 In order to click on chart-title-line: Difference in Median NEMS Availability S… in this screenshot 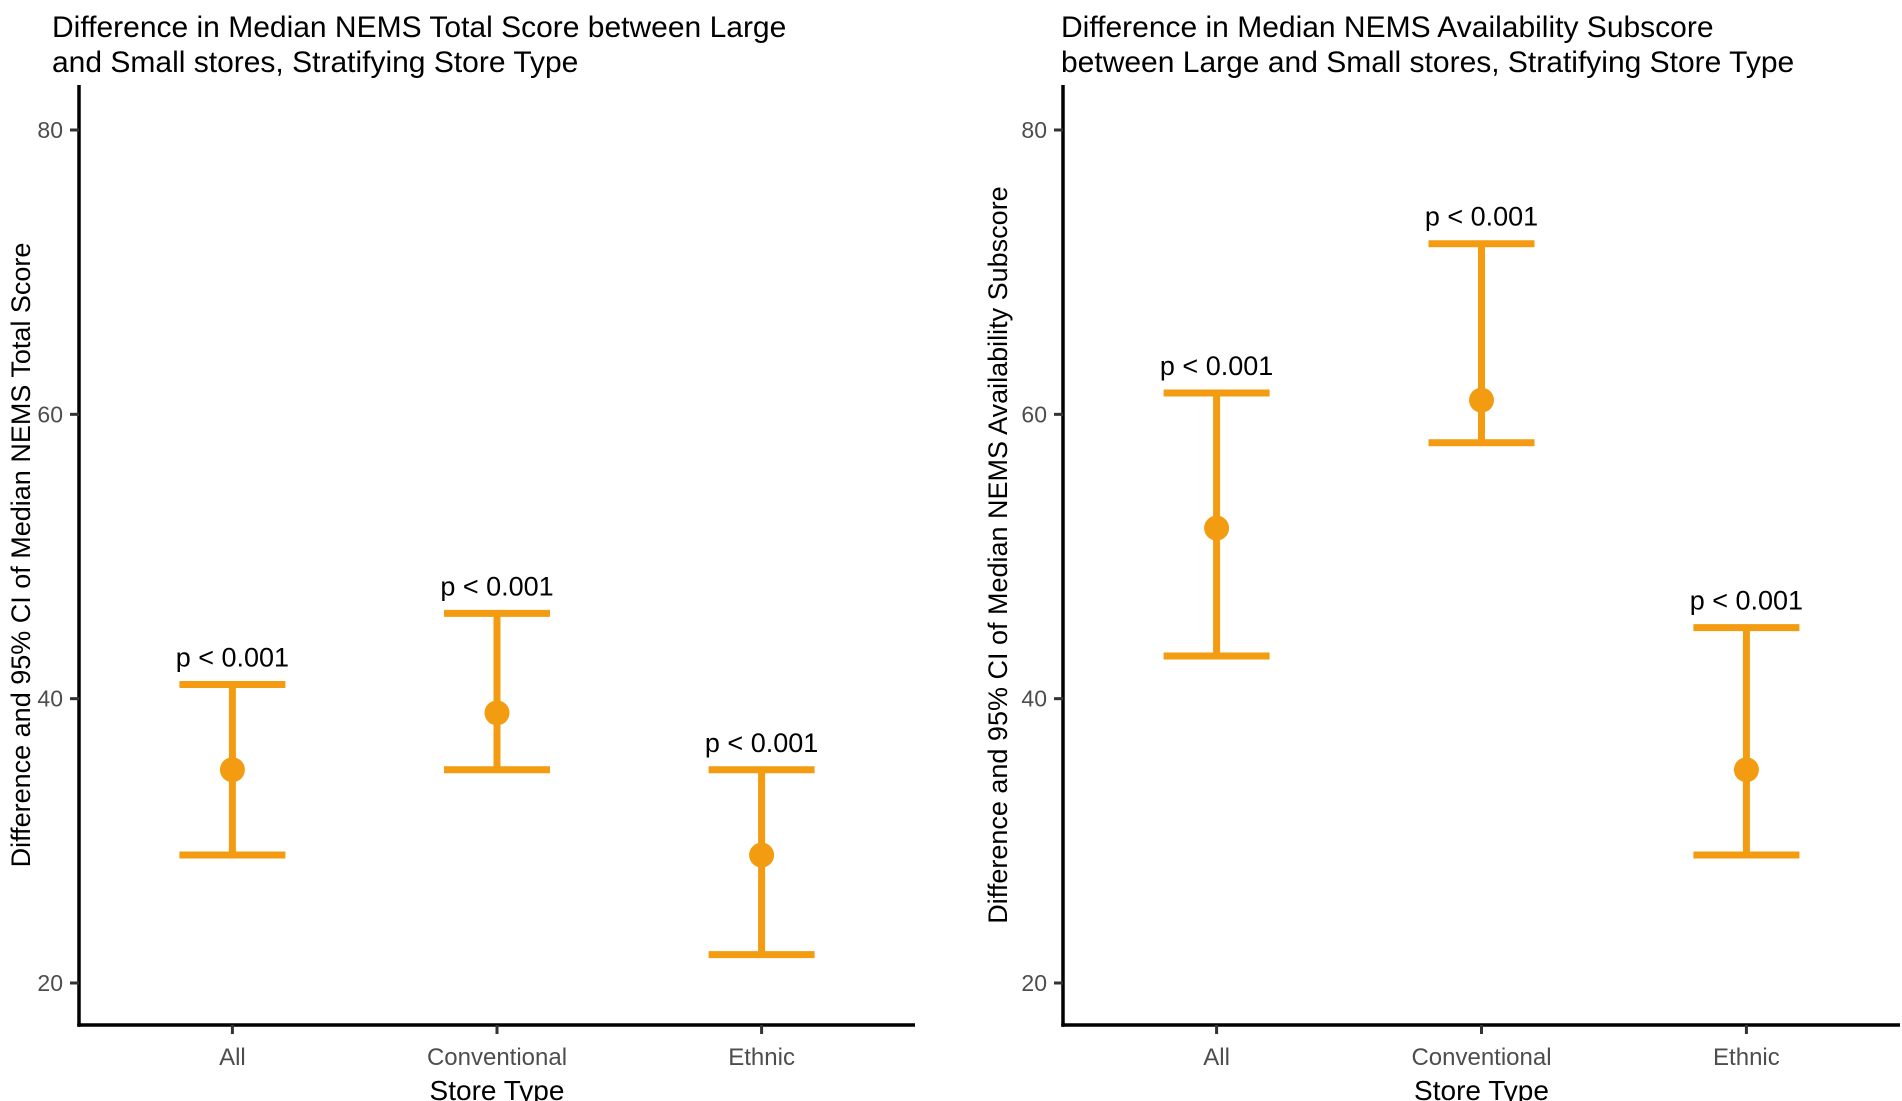, I will do `click(1387, 27)`.